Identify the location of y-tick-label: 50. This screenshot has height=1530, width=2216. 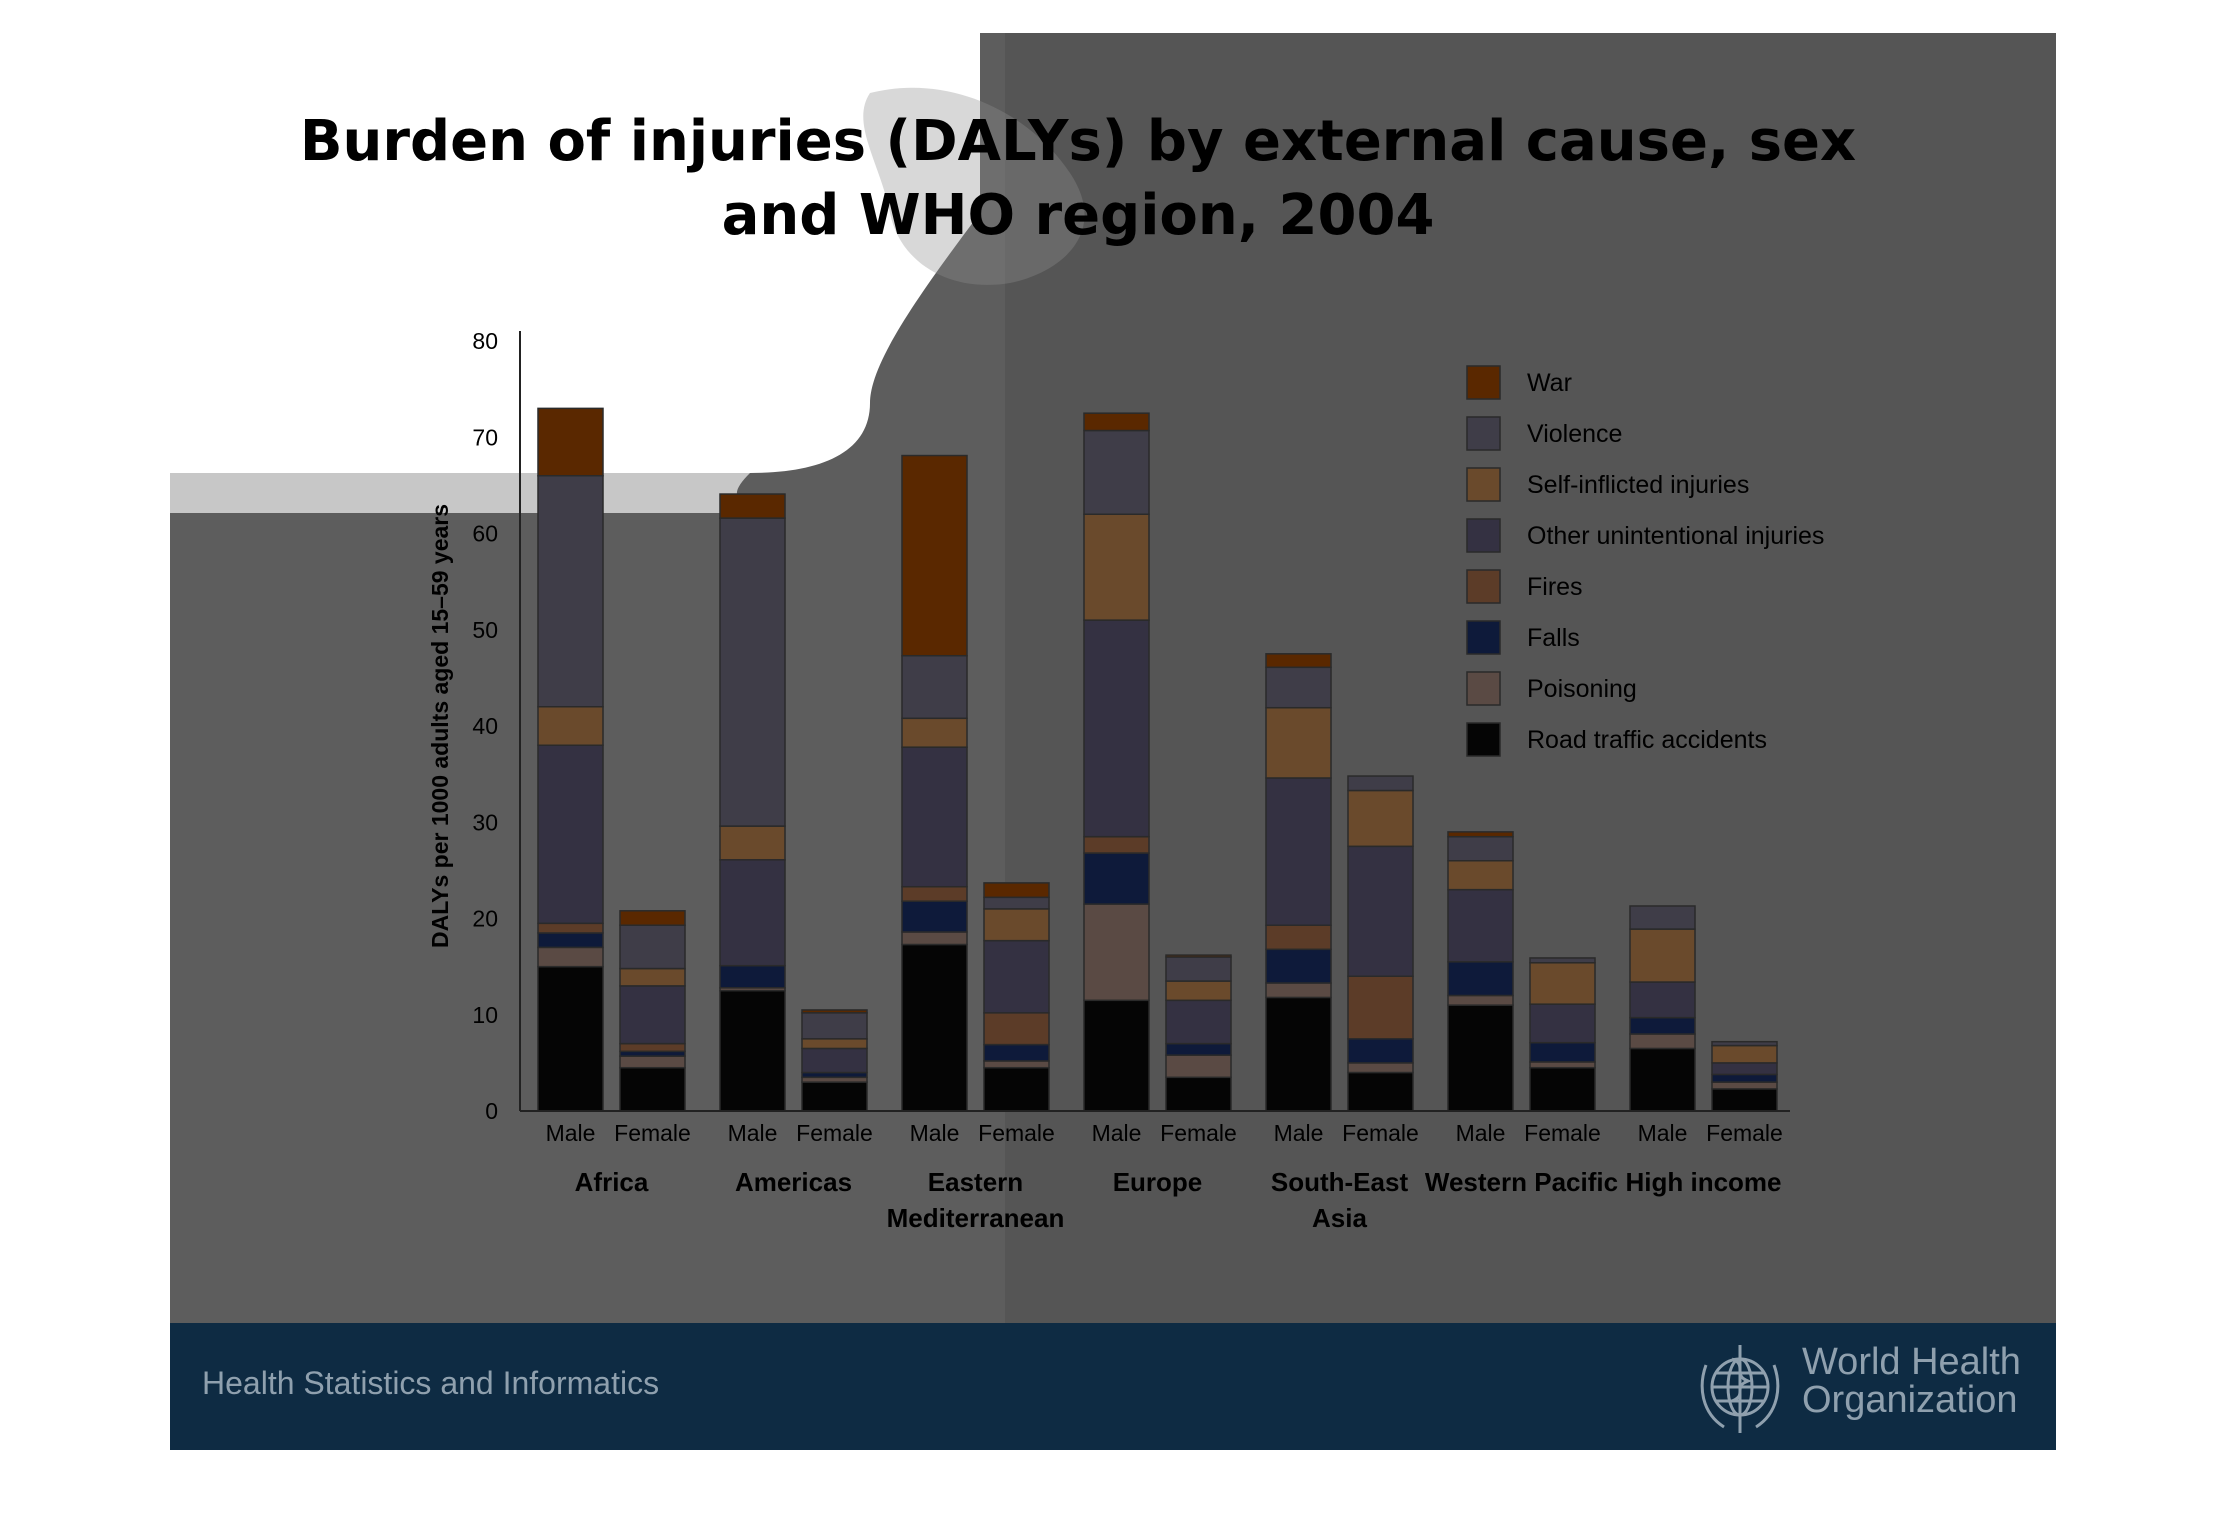
(485, 630).